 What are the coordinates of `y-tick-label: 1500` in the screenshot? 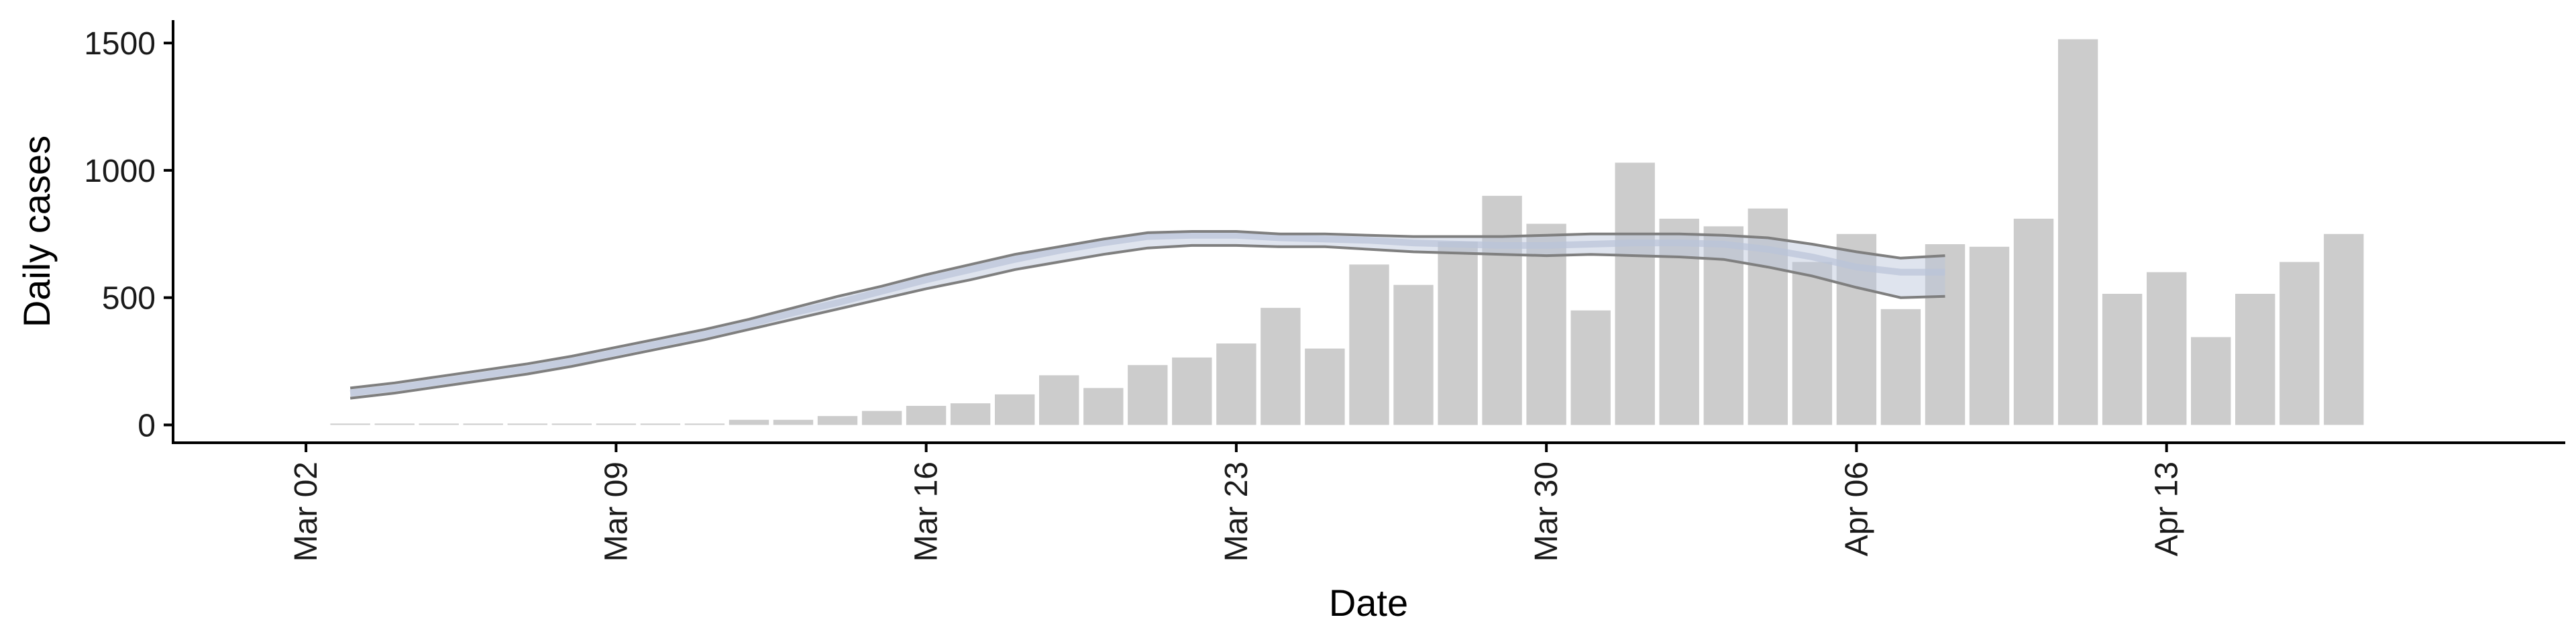 It's located at (120, 44).